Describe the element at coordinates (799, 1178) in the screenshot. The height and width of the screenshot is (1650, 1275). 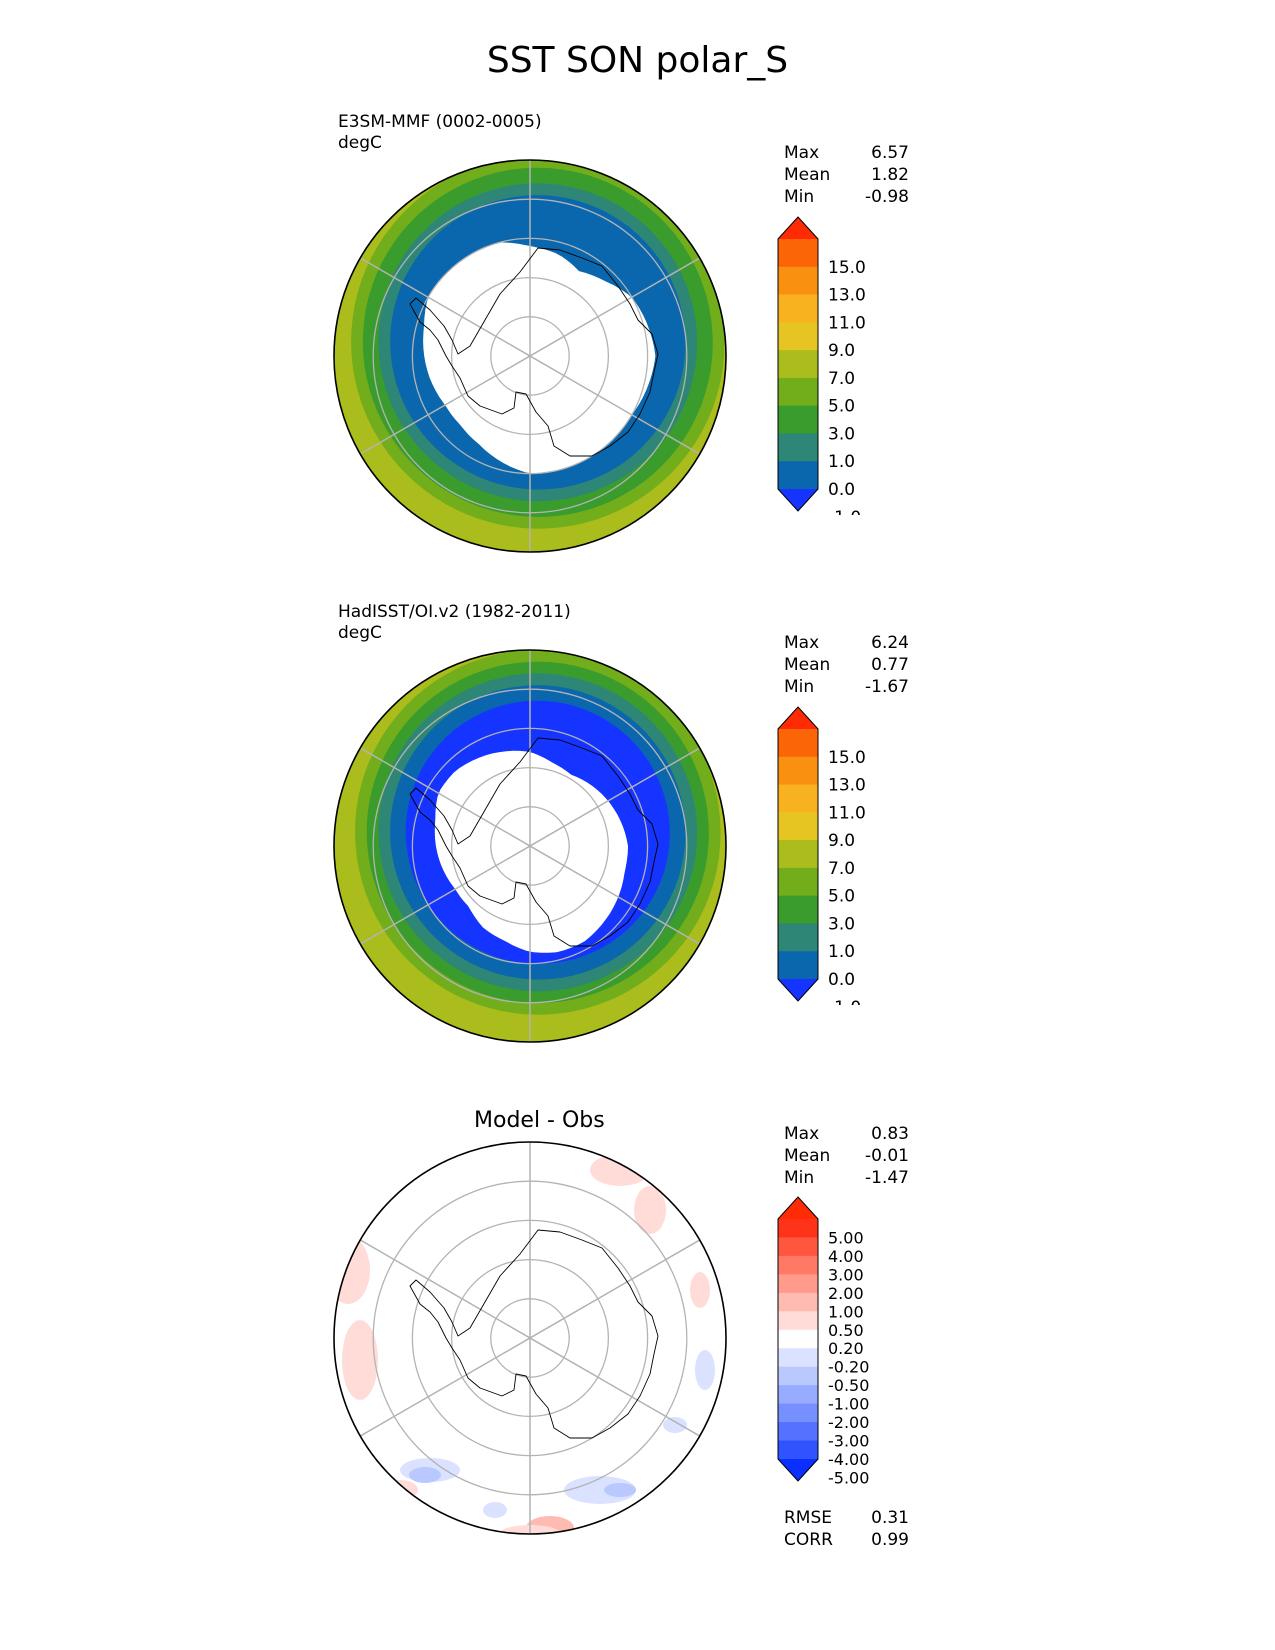
I see `panel3-stat-min-label: Min` at that location.